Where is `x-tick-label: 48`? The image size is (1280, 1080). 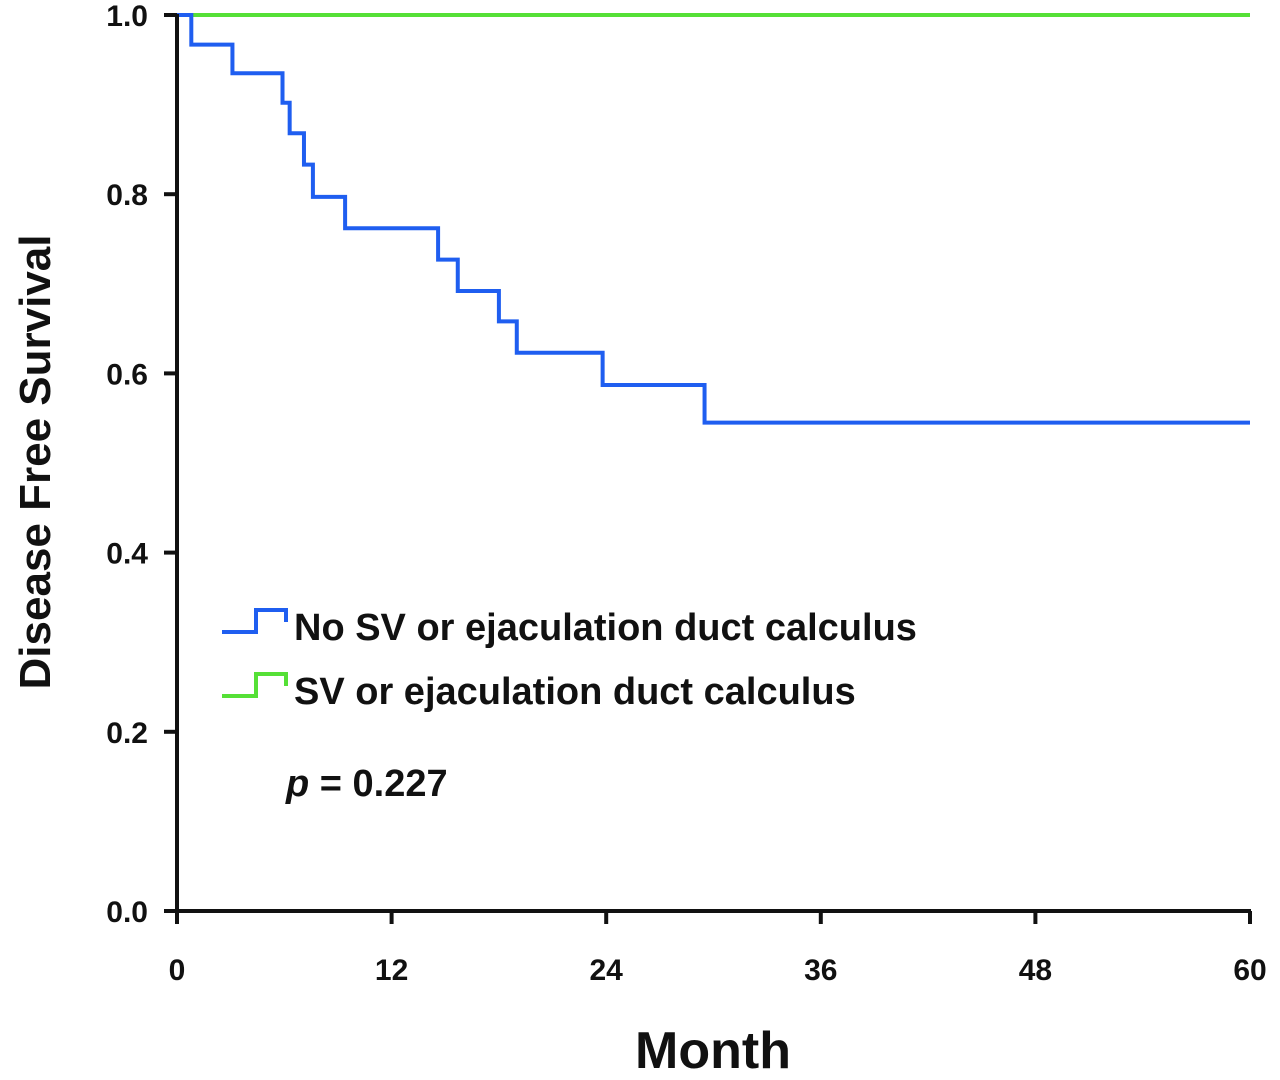 x-tick-label: 48 is located at coordinates (1035, 970).